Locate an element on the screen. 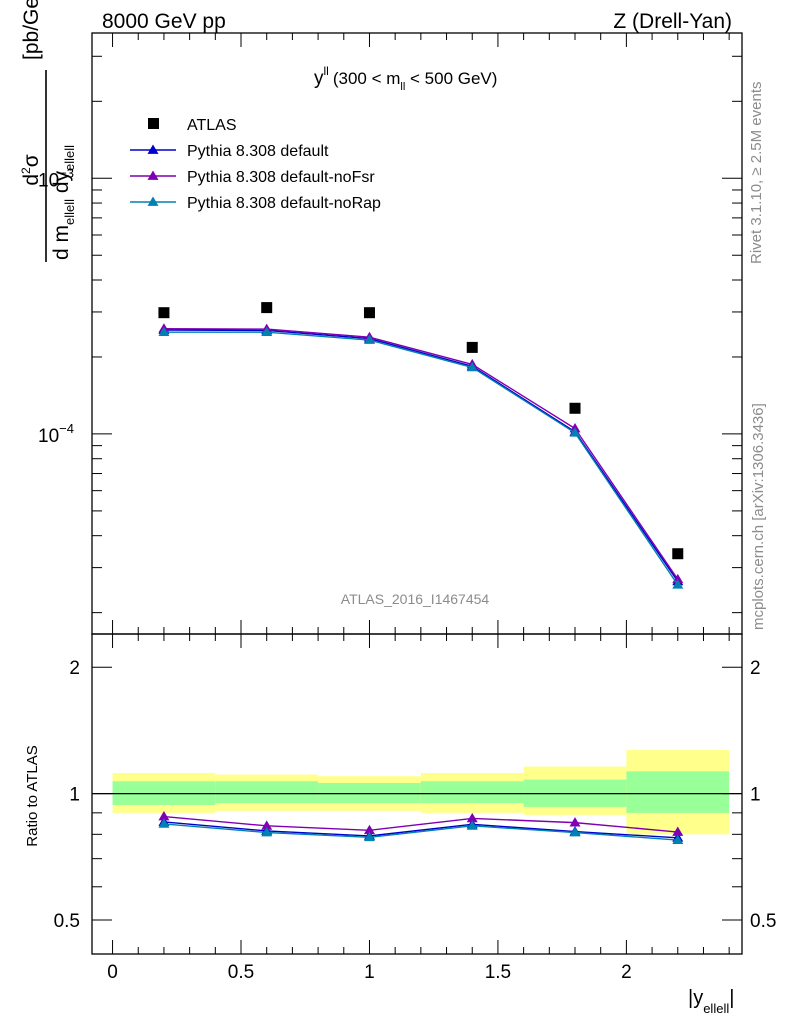 Image resolution: width=786 pixels, height=1024 pixels. upper-y-tick-label: 10⁻³ is located at coordinates (56, 178).